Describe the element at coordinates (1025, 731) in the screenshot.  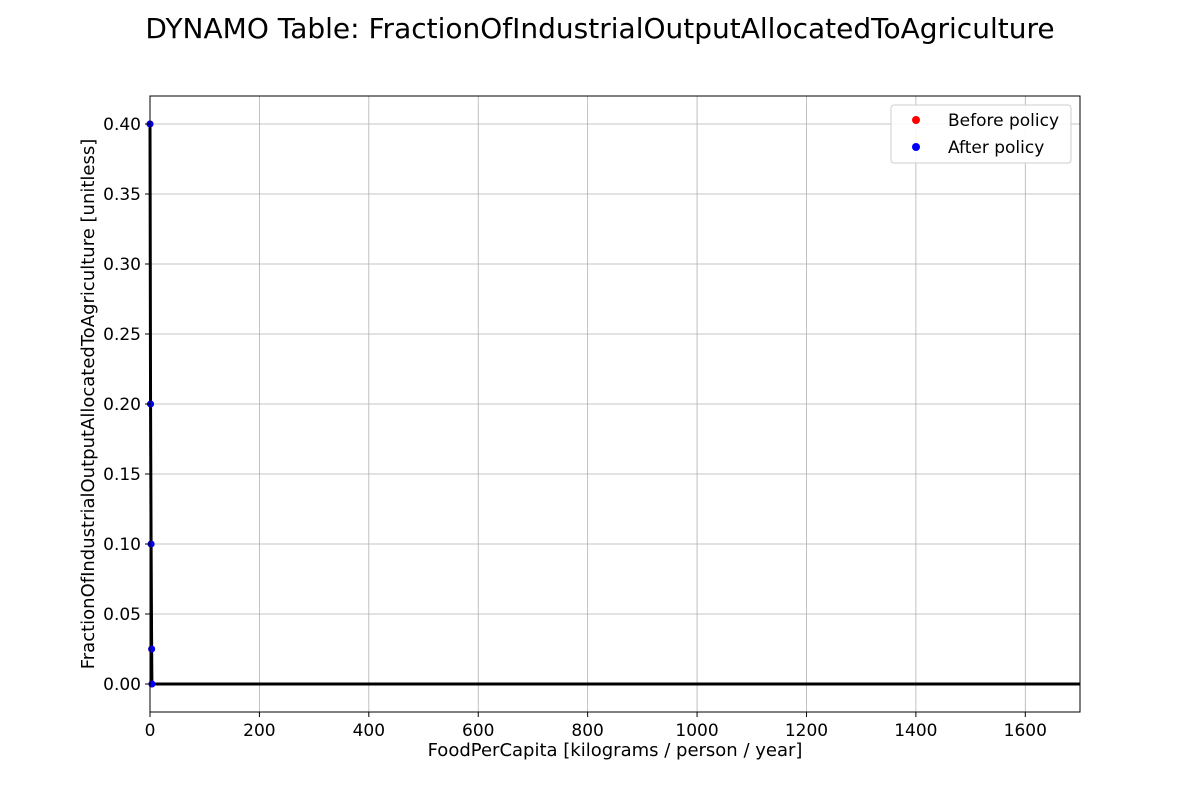
I see `x-tick-label: 1600` at that location.